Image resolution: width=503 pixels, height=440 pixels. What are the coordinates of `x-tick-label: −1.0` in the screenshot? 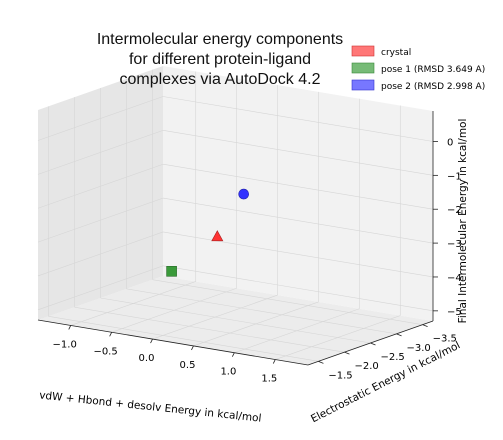 It's located at (65, 345).